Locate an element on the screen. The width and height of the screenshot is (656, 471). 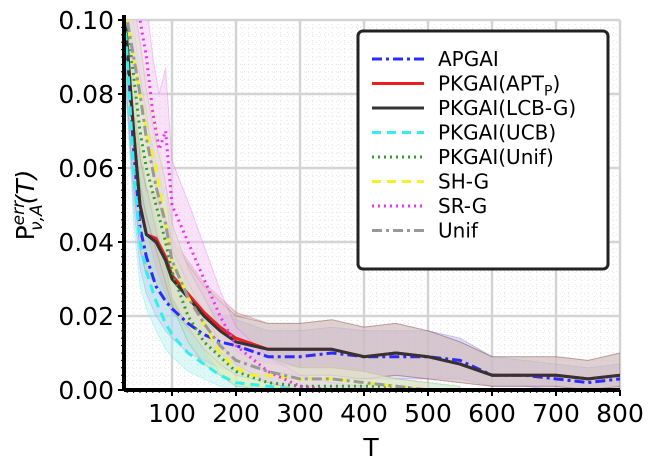
x-tick-label: 400 is located at coordinates (364, 413).